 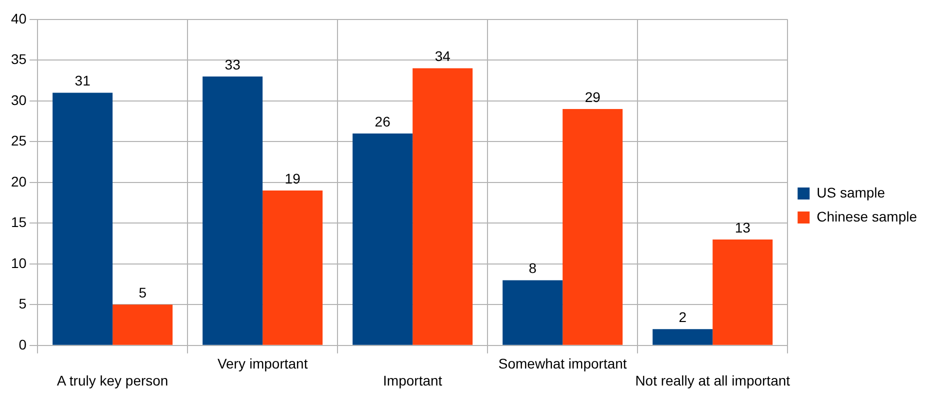 What do you see at coordinates (867, 216) in the screenshot?
I see `legend-label: Chinese sample` at bounding box center [867, 216].